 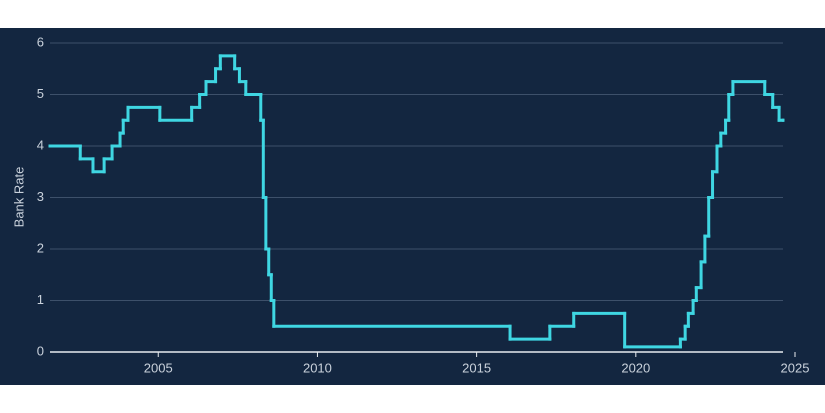 What do you see at coordinates (476, 367) in the screenshot?
I see `x-tick-label: 2015` at bounding box center [476, 367].